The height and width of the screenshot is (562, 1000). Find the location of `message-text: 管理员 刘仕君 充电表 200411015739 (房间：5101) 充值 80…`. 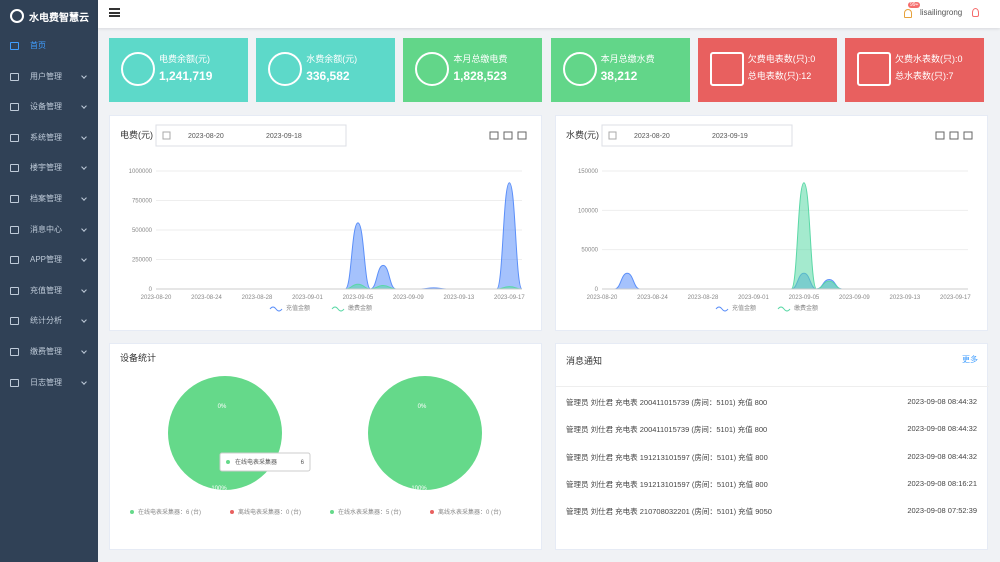

message-text: 管理员 刘仕君 充电表 200411015739 (房间：5101) 充值 80… is located at coordinates (667, 402).